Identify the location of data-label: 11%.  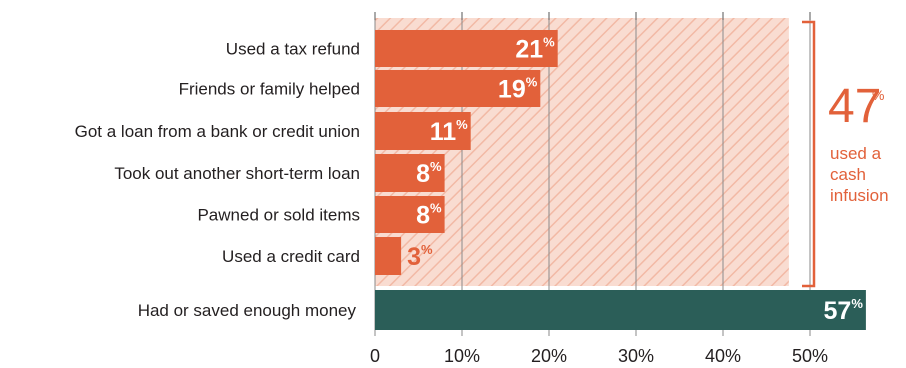
(449, 131).